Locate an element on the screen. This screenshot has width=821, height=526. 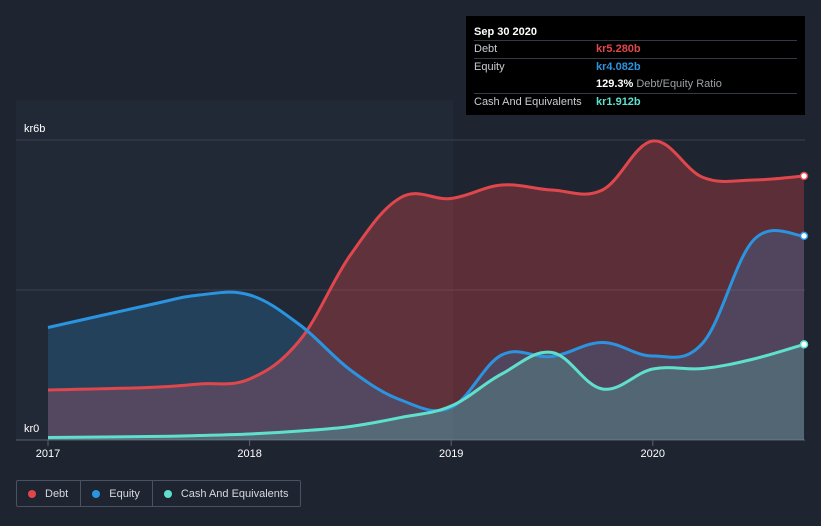
legend-label: Debt is located at coordinates (57, 493).